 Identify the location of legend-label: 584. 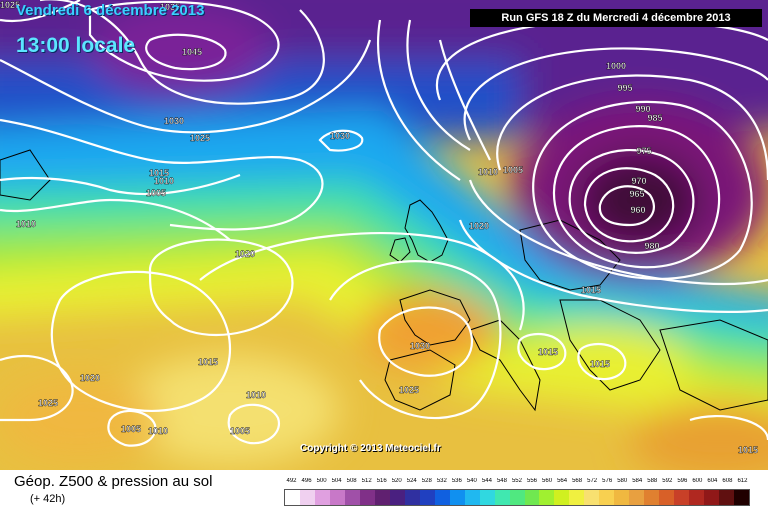
(637, 481).